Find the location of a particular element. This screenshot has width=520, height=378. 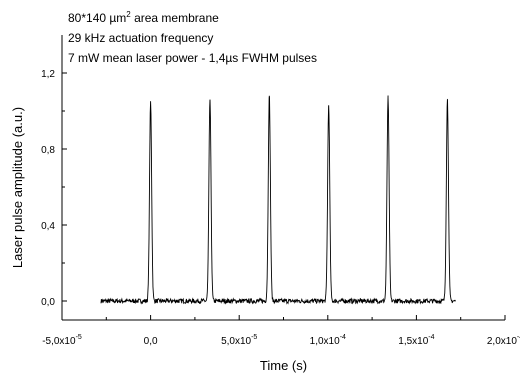

annotation-line: 29 kHz actuation frequency is located at coordinates (140, 38).